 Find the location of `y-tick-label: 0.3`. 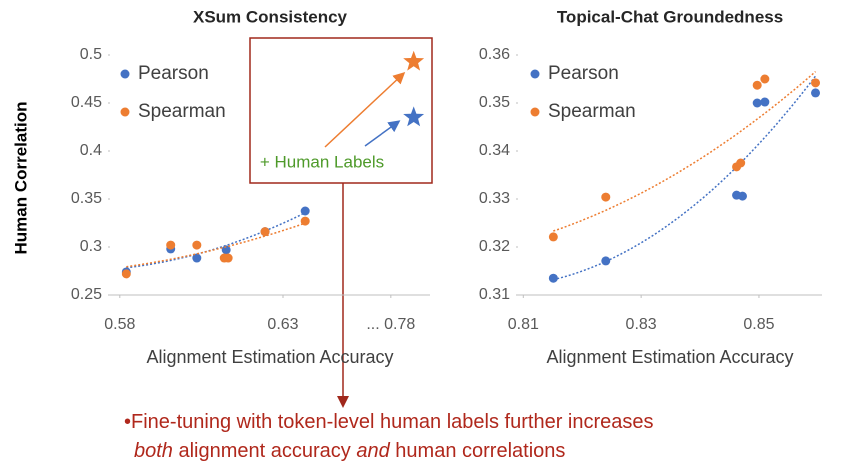

y-tick-label: 0.3 is located at coordinates (91, 246).